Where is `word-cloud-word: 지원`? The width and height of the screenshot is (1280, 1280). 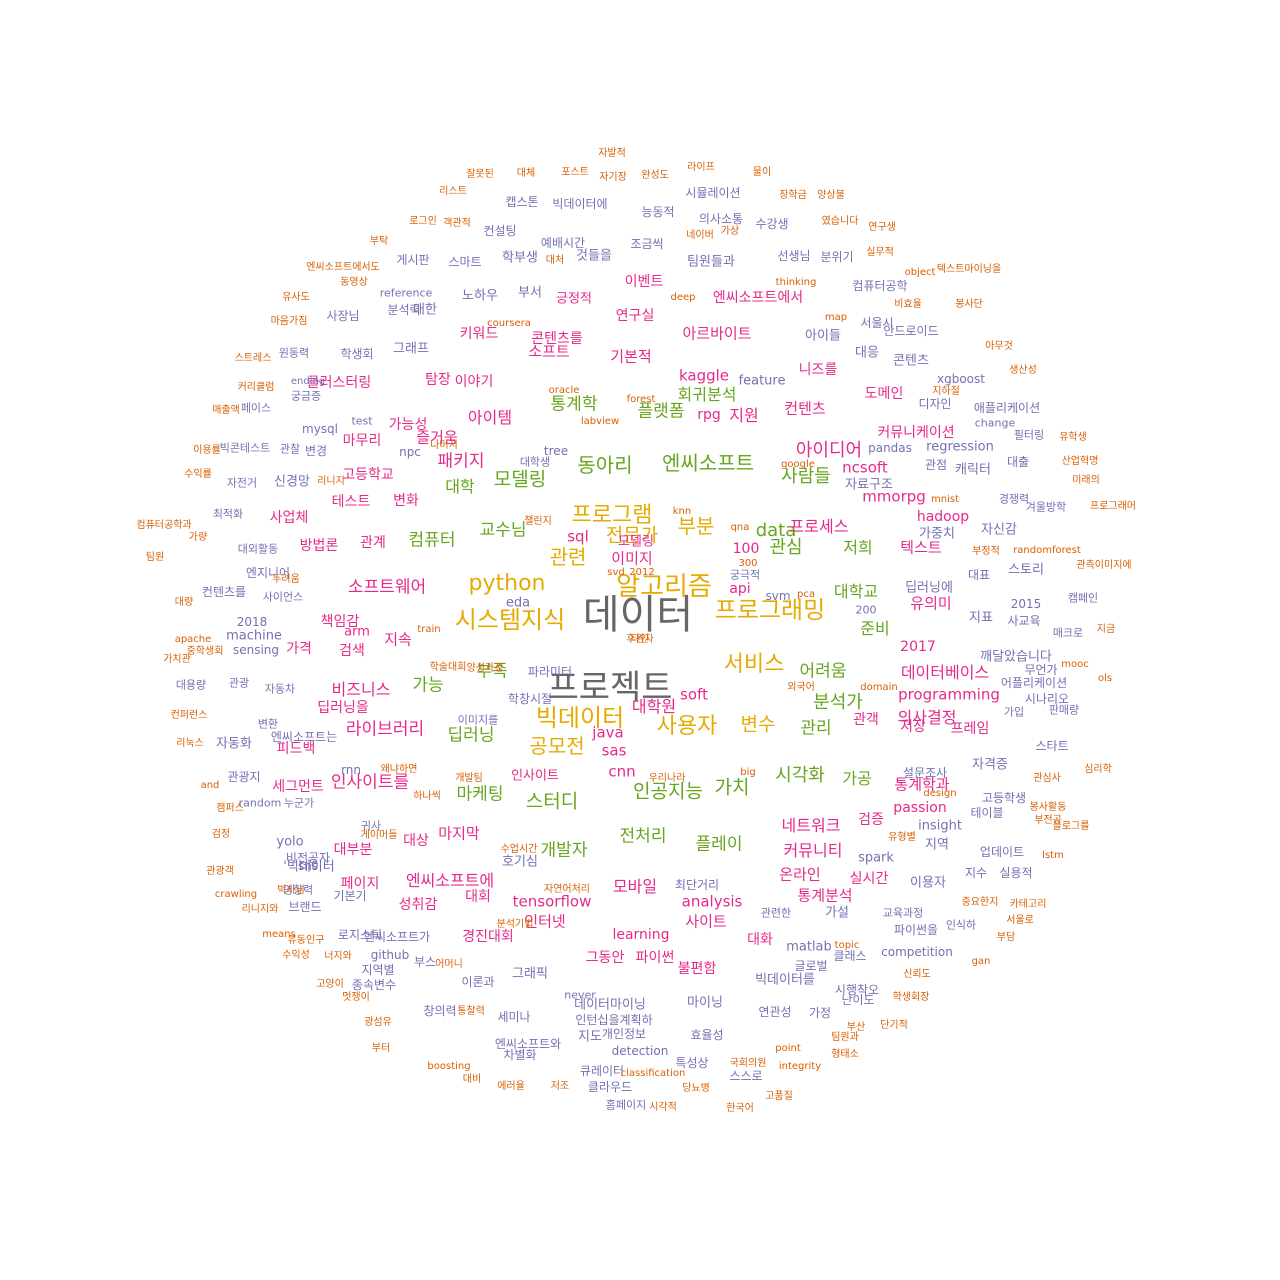 word-cloud-word: 지원 is located at coordinates (744, 415).